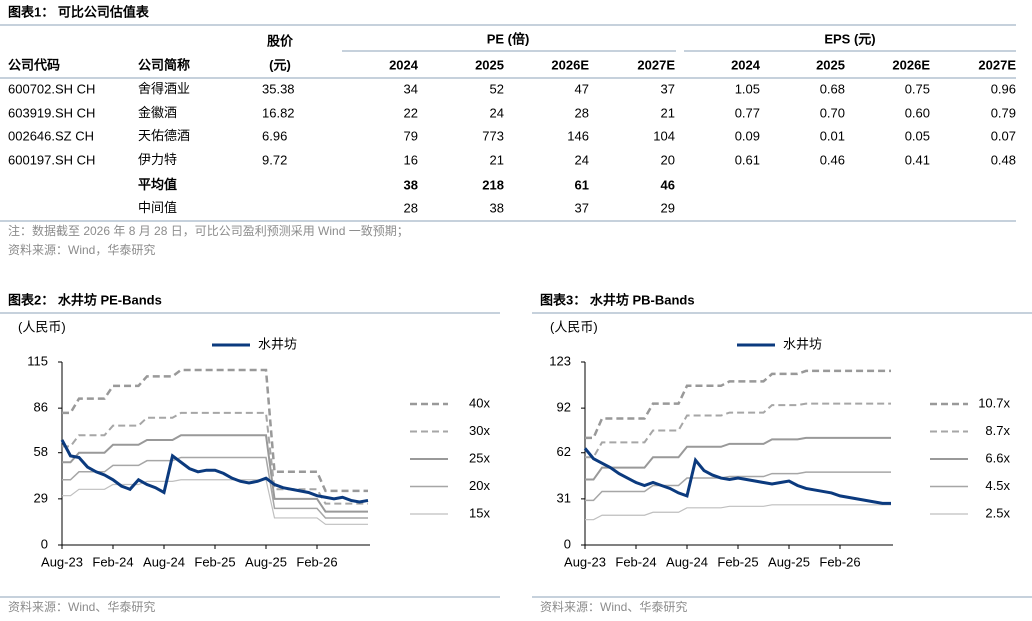  What do you see at coordinates (411, 159) in the screenshot?
I see `table-cell: 16` at bounding box center [411, 159].